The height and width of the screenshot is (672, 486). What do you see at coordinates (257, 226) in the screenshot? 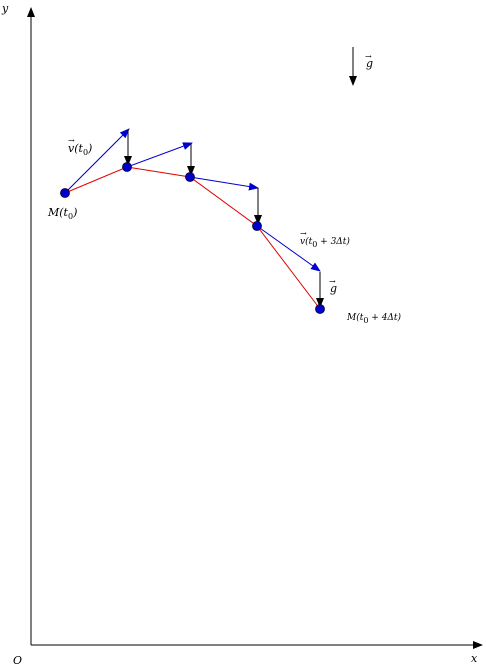
I see `point-m-t3` at bounding box center [257, 226].